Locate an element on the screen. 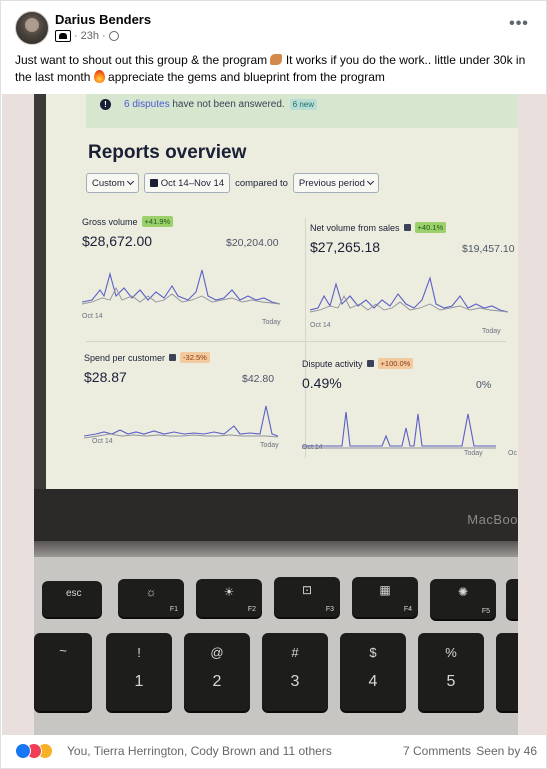 This screenshot has height=769, width=547. metric-label-row: Dispute activity +100.0% is located at coordinates (358, 363).